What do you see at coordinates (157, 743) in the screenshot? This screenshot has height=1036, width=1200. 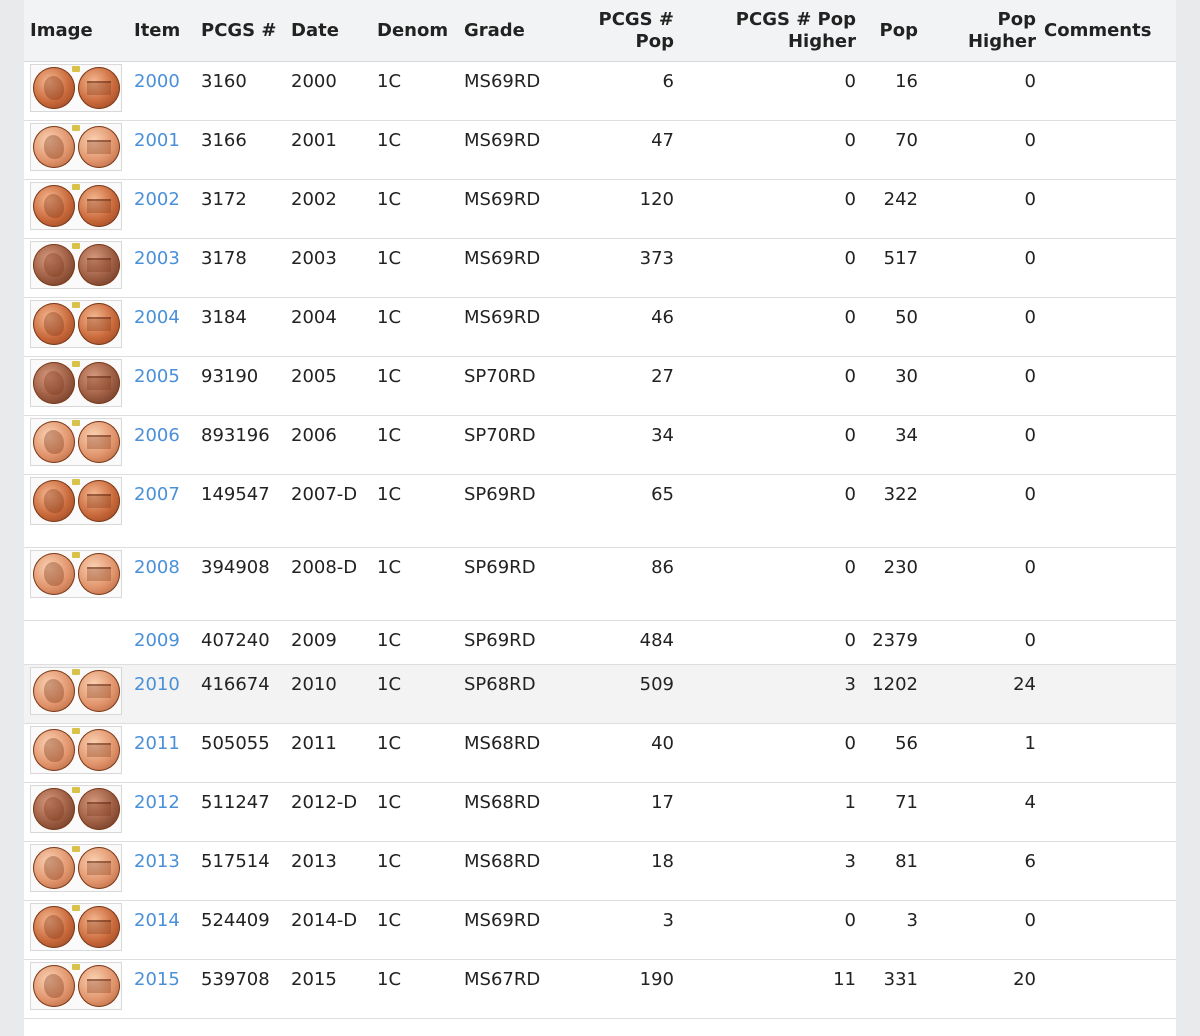 I see `item-link: 2011` at bounding box center [157, 743].